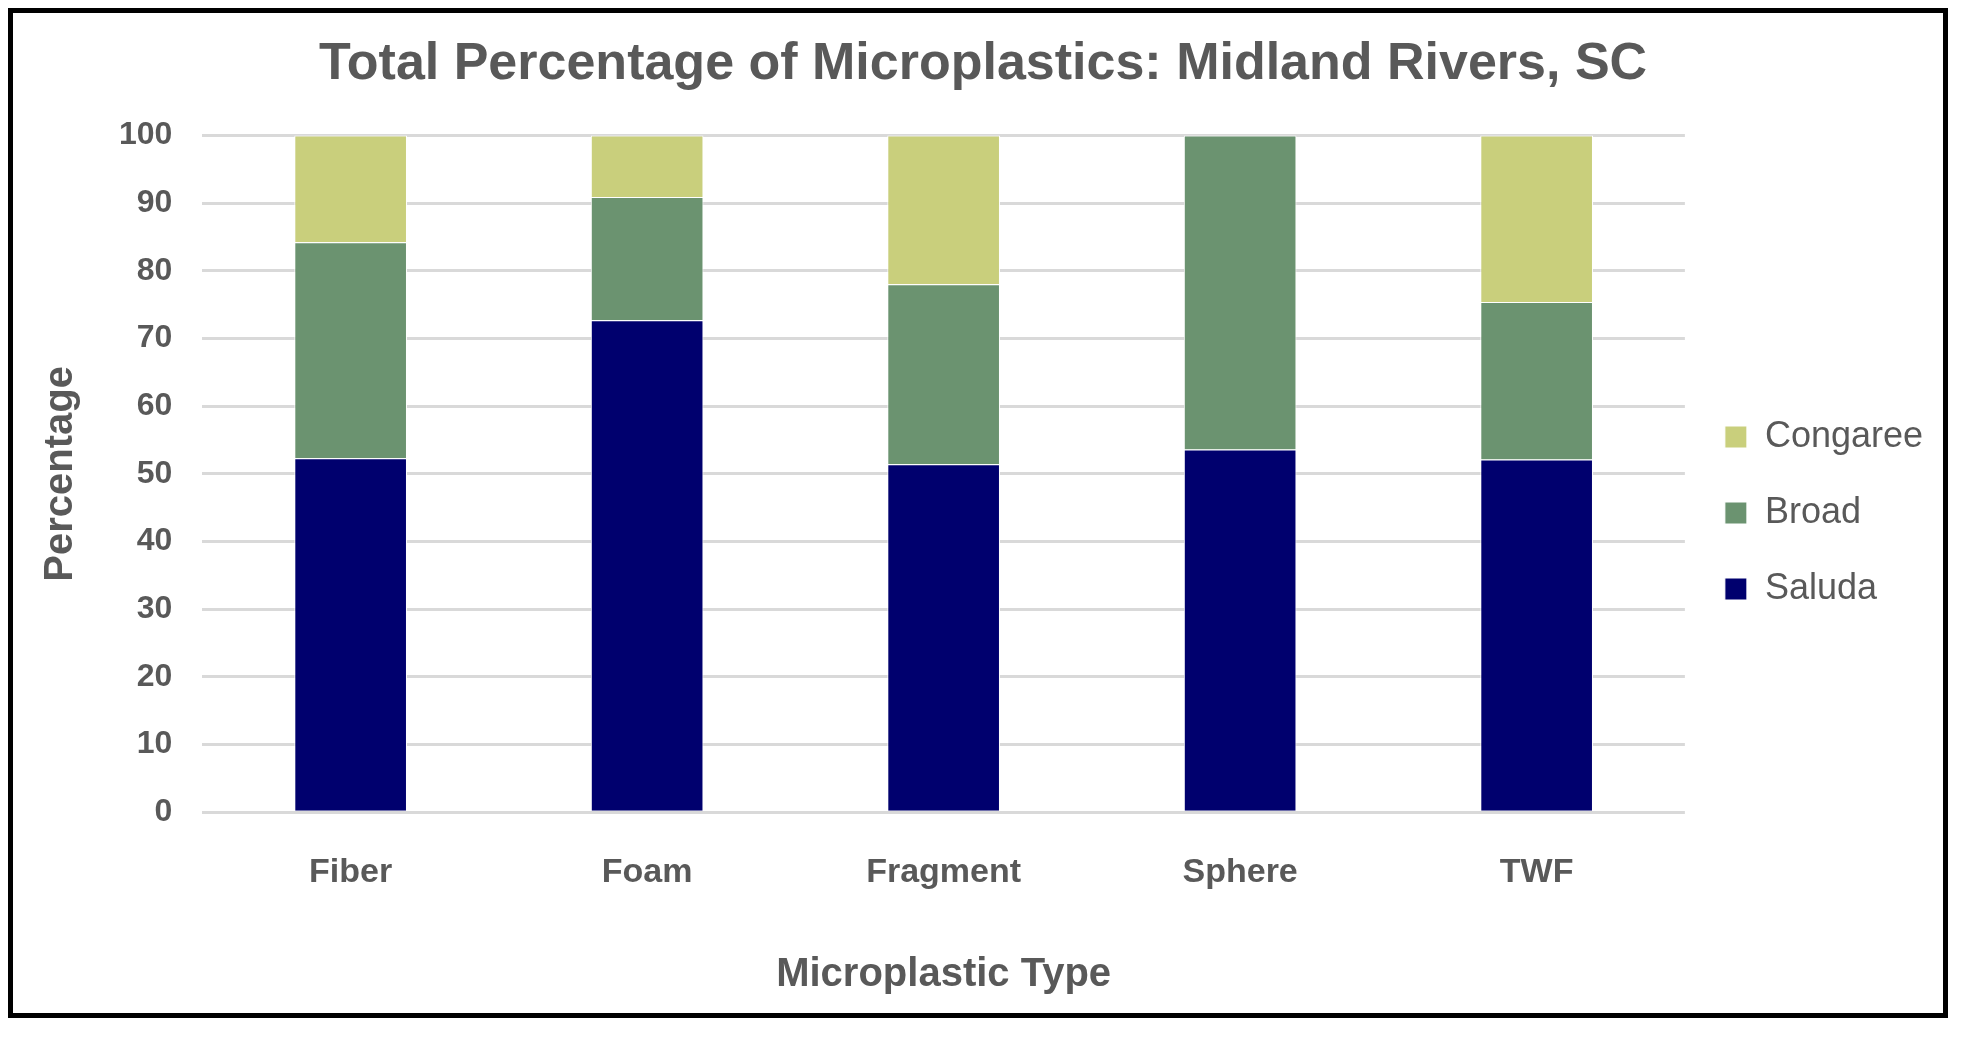 The height and width of the screenshot is (1040, 1970). What do you see at coordinates (1844, 434) in the screenshot?
I see `legend-label: Congaree` at bounding box center [1844, 434].